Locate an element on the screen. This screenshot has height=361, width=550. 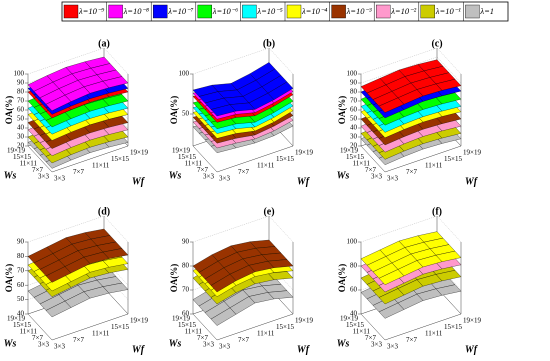
panel-label: (b) is located at coordinates (269, 43).